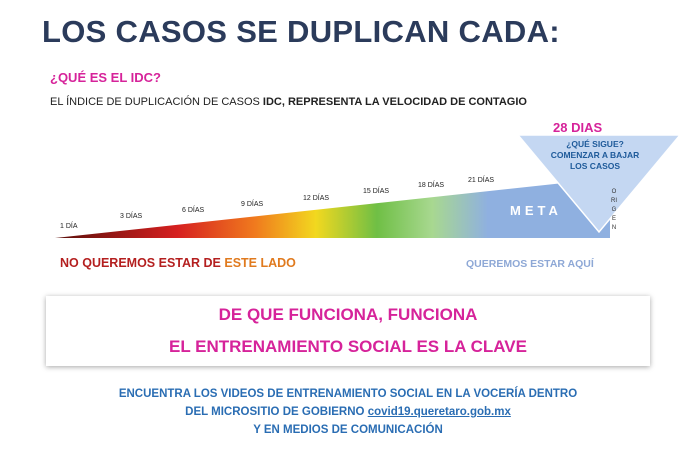  What do you see at coordinates (131, 216) in the screenshot?
I see `tick-3-dias: 3 DÍAS` at bounding box center [131, 216].